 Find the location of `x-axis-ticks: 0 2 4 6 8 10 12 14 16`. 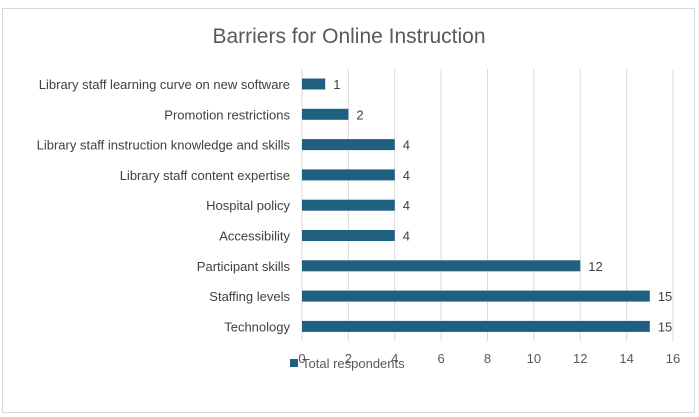

x-axis-ticks: 0 2 4 6 8 10 12 14 16 is located at coordinates (489, 358).